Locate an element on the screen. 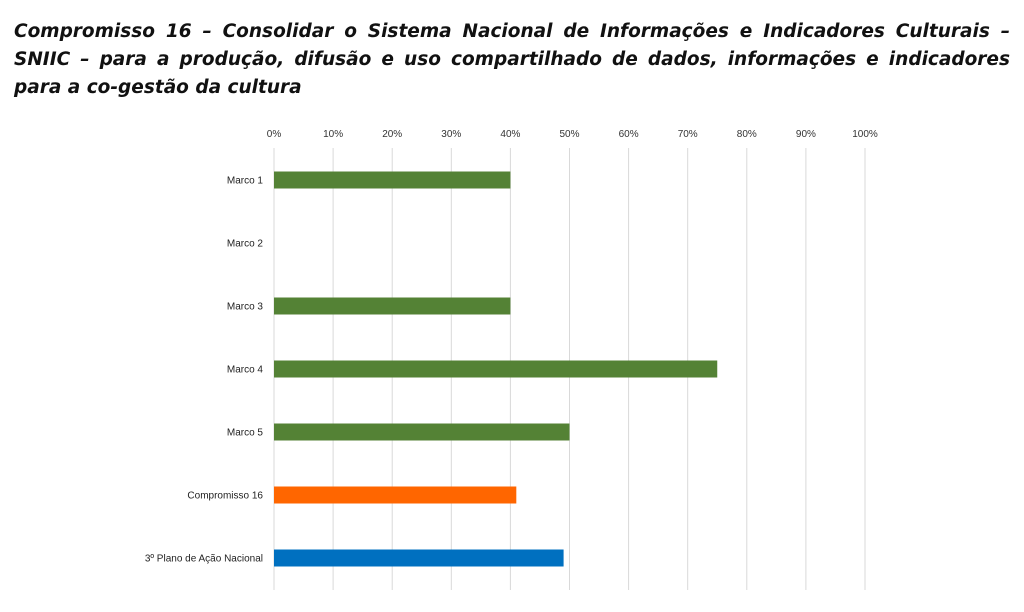  x-tick-label: 80% is located at coordinates (747, 134).